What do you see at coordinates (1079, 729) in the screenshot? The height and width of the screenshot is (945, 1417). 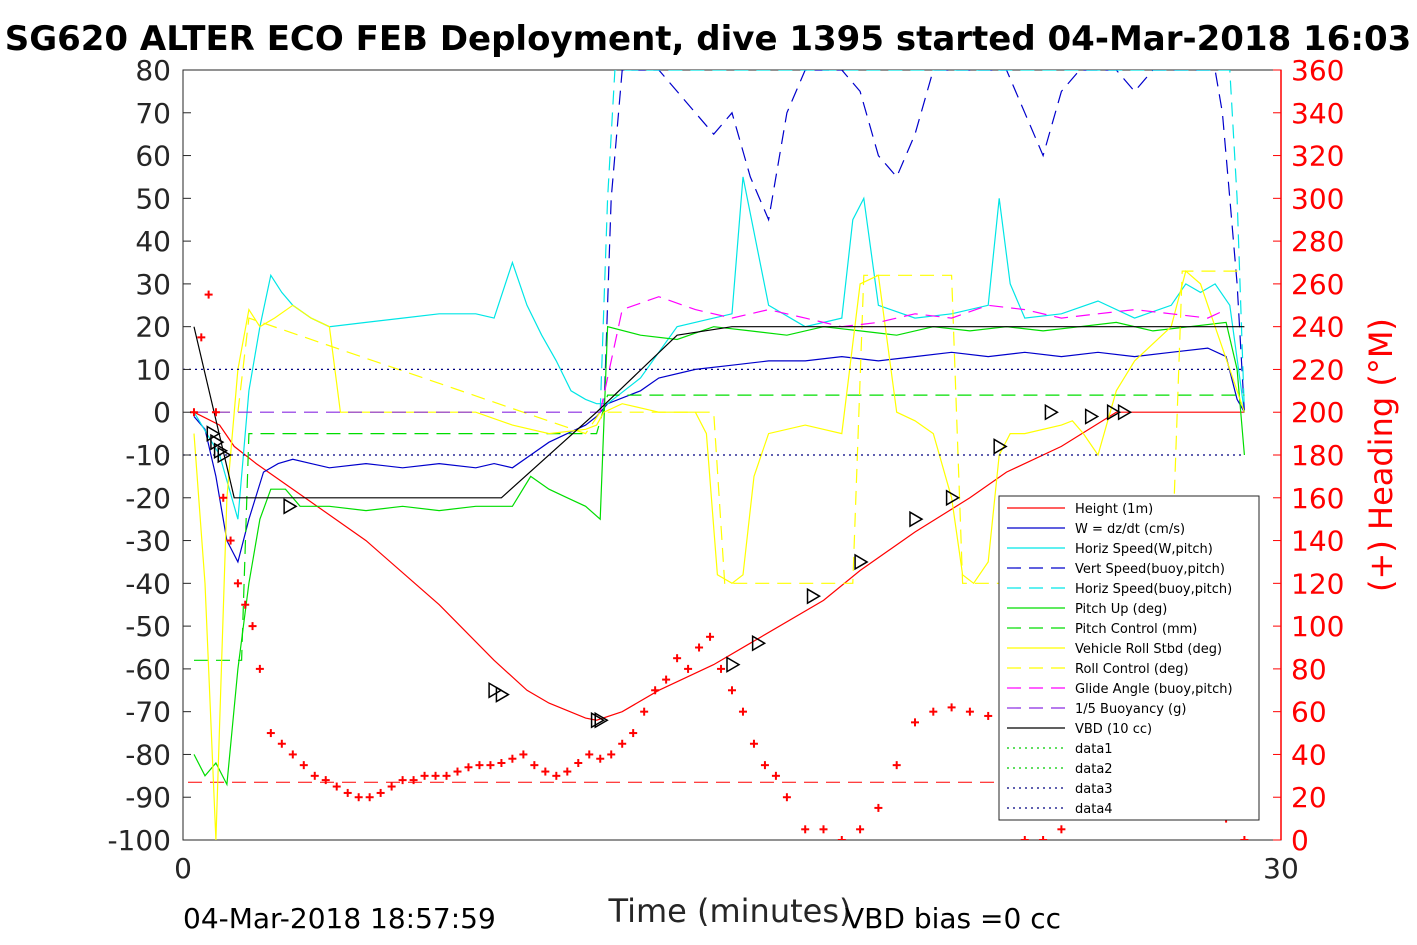 I see `legend-entry: VBD (10 cc)` at bounding box center [1079, 729].